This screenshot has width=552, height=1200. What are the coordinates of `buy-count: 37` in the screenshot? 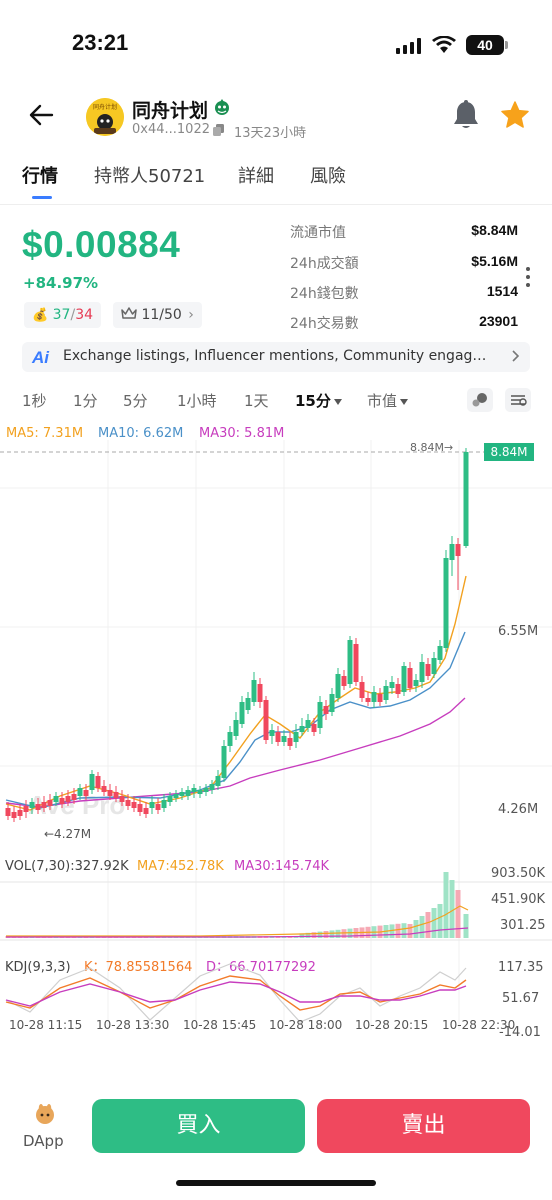 It's located at (61, 315).